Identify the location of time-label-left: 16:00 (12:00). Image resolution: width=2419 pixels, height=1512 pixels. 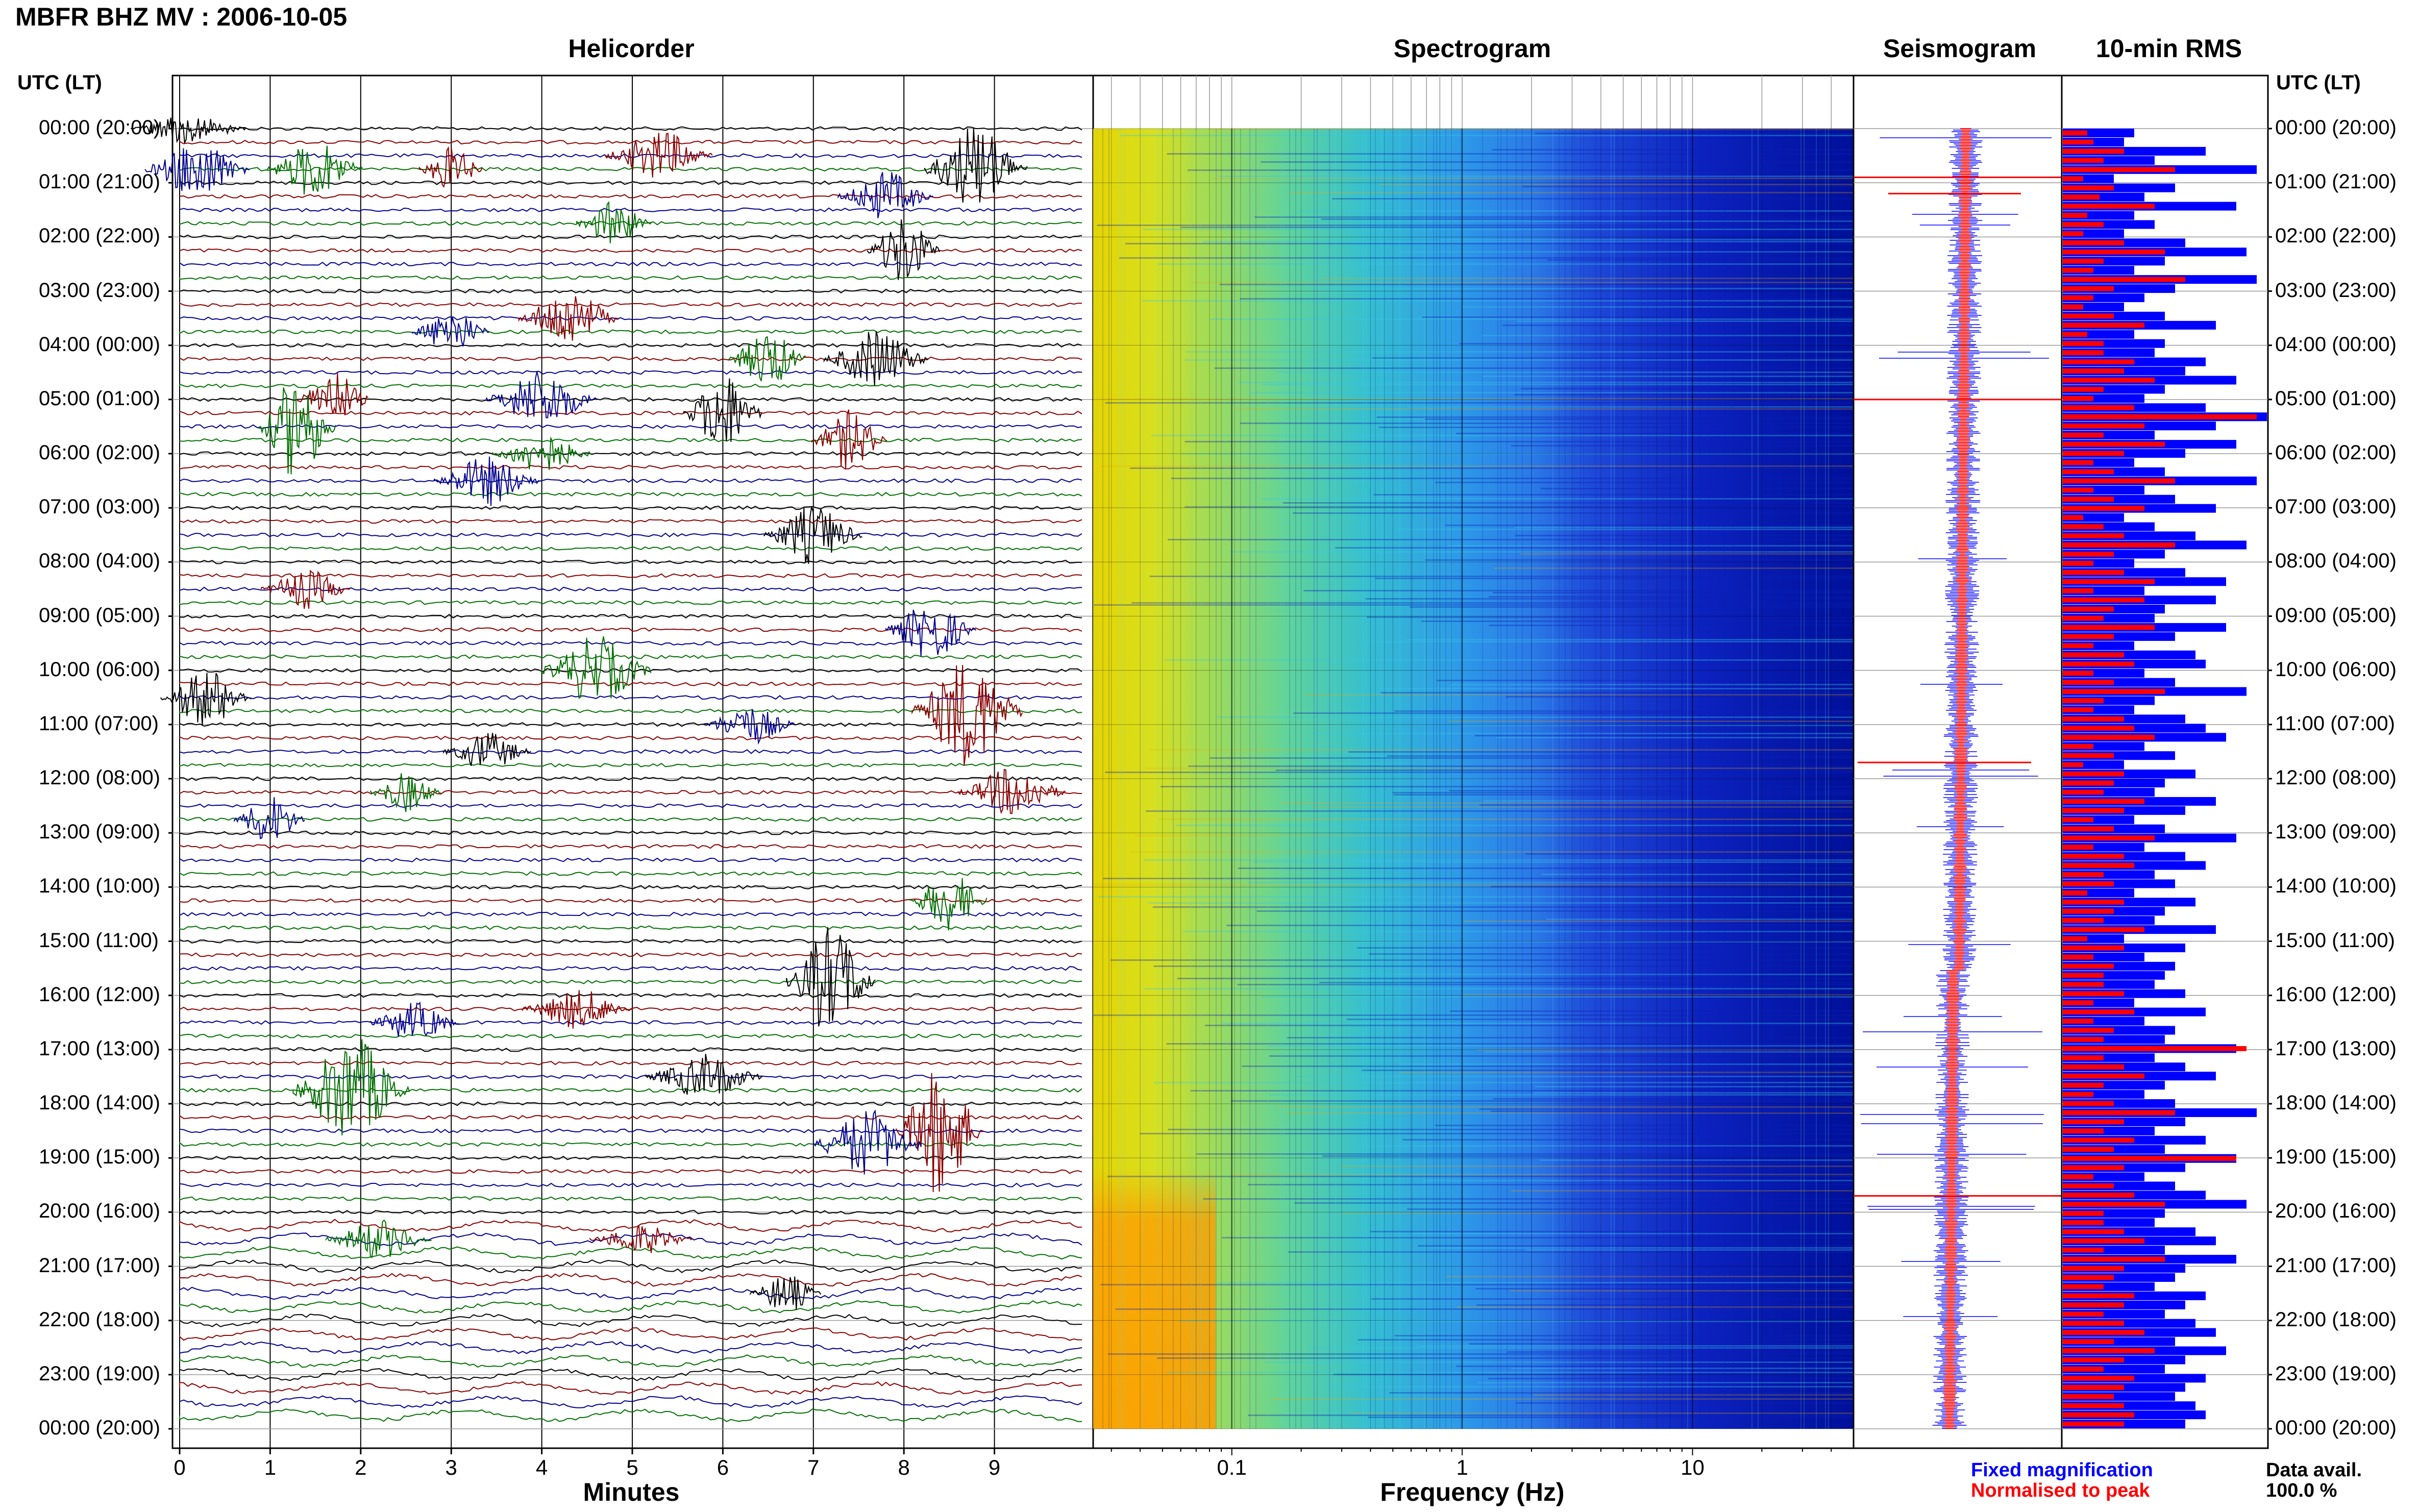
(99, 994).